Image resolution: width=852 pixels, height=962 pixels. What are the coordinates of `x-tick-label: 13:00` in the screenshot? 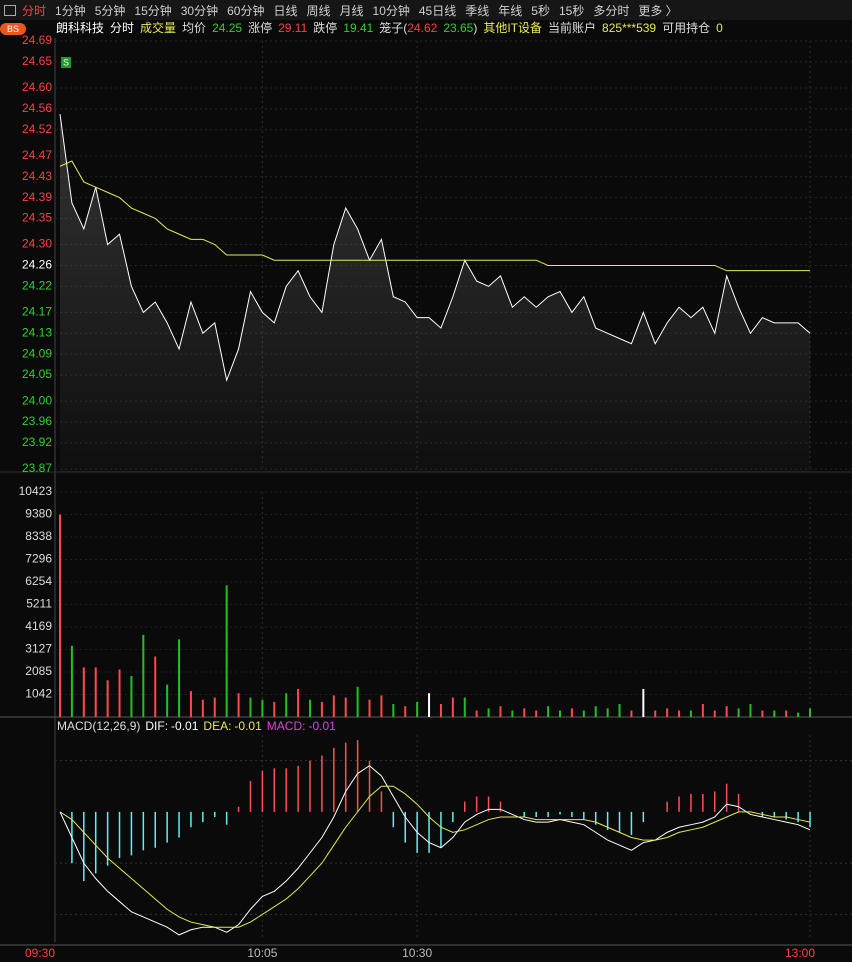 It's located at (800, 953).